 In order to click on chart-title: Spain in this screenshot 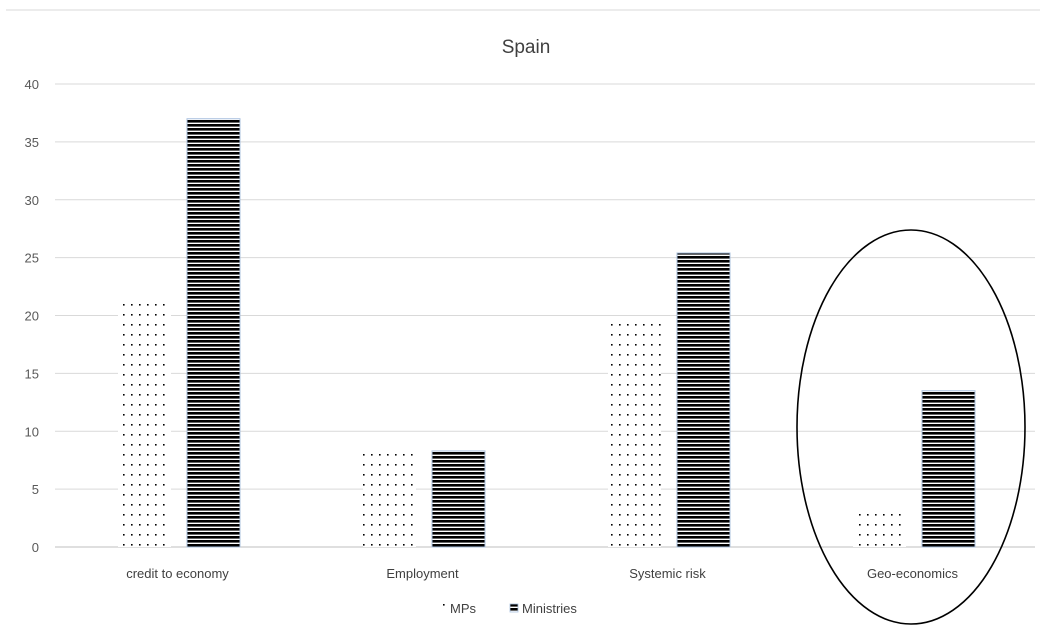, I will do `click(526, 47)`.